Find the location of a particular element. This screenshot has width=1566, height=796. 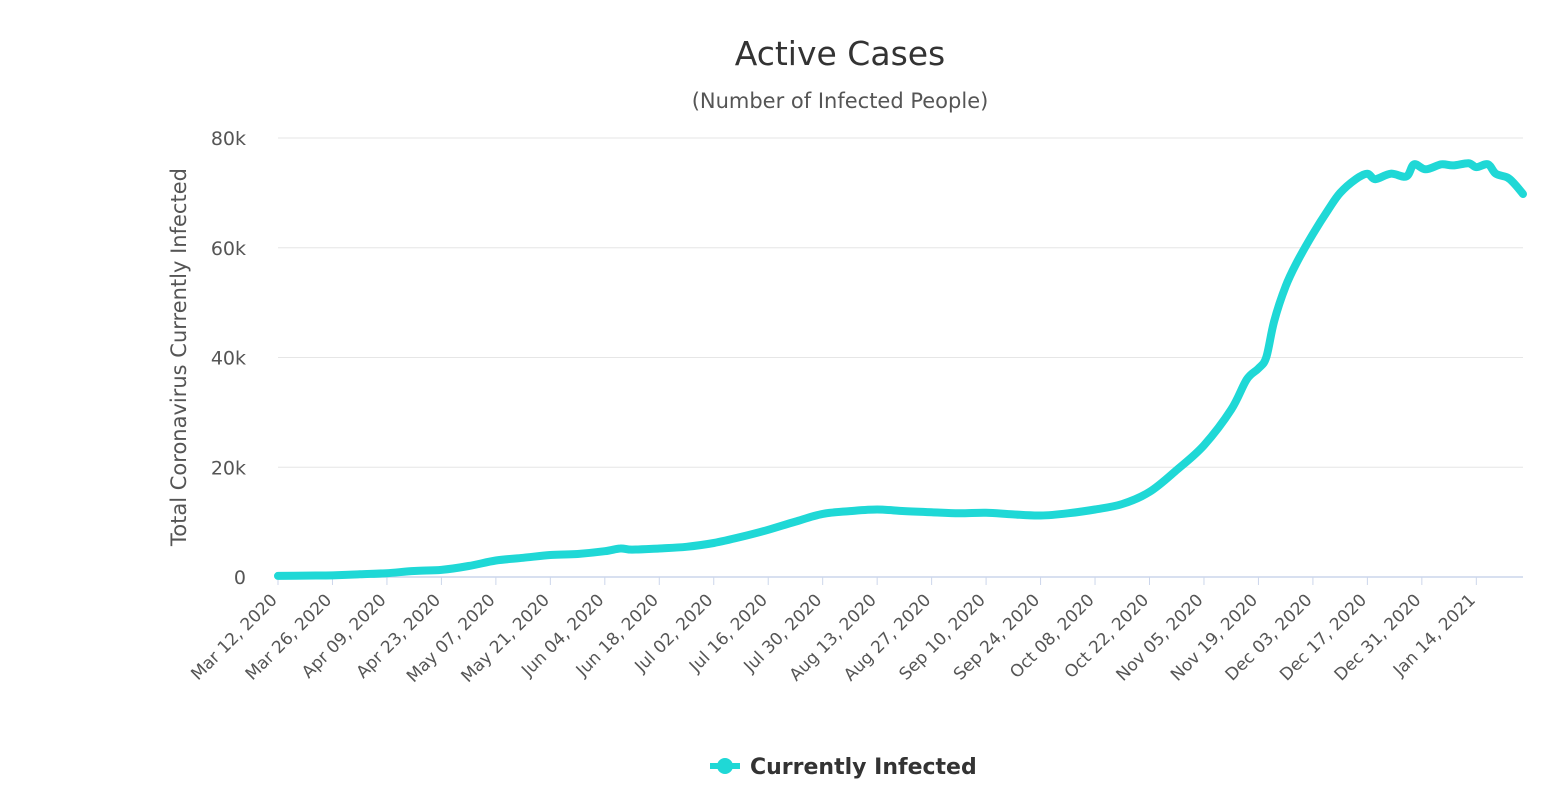

y-axis-ticks: 0 20k 40k 60k 80k is located at coordinates (228, 358).